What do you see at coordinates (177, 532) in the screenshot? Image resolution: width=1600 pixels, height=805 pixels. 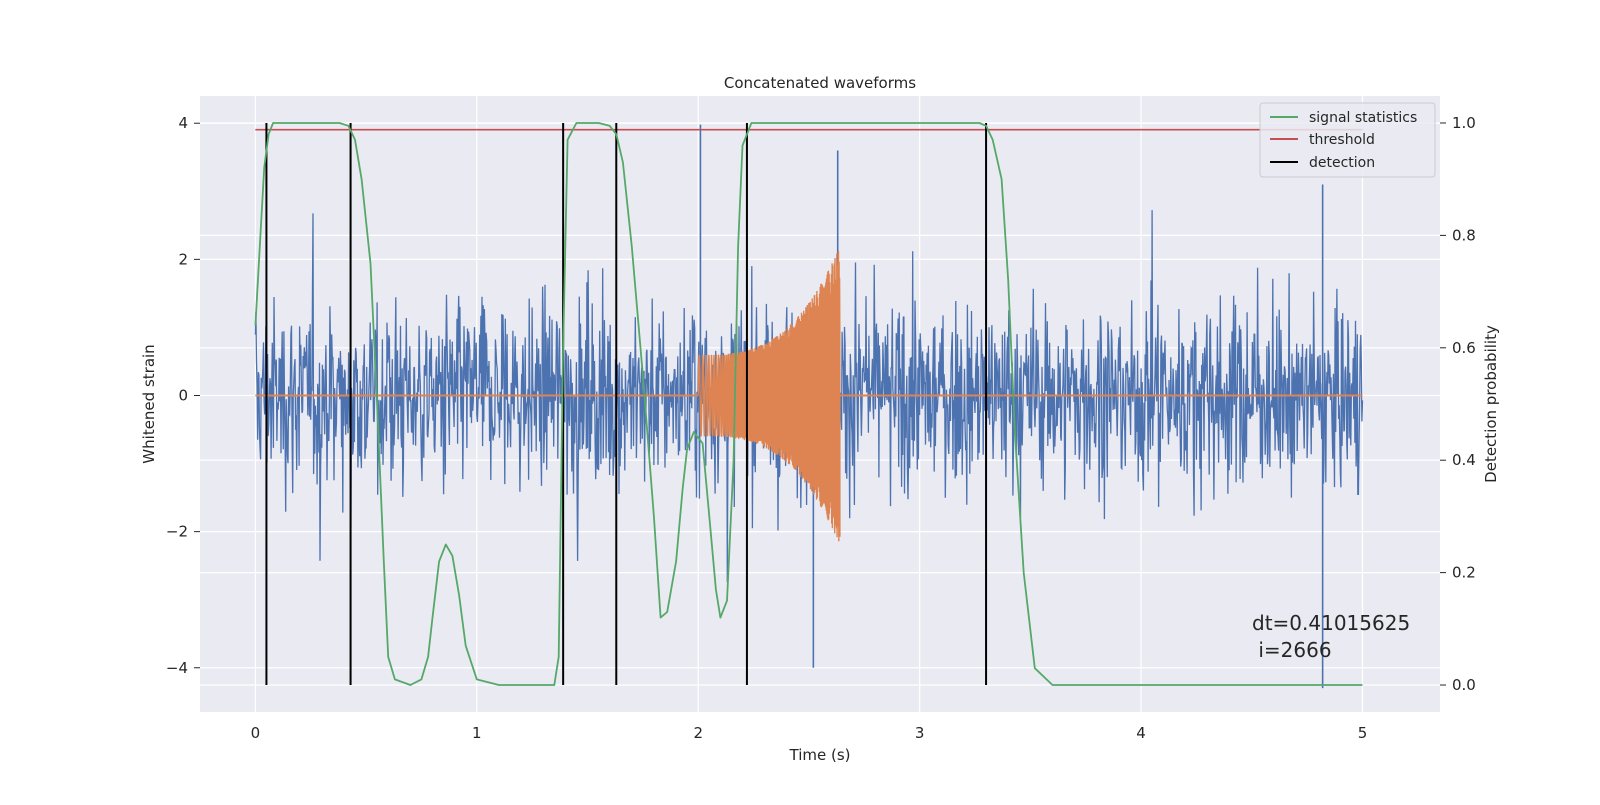 I see `y-tick-label: −2` at bounding box center [177, 532].